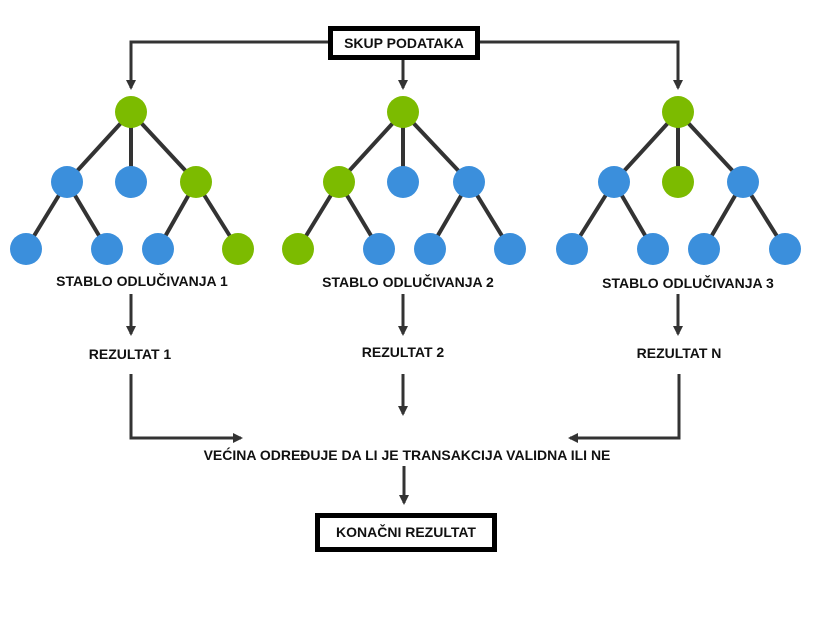  What do you see at coordinates (130, 354) in the screenshot?
I see `result-1-label: REZULTAT 1` at bounding box center [130, 354].